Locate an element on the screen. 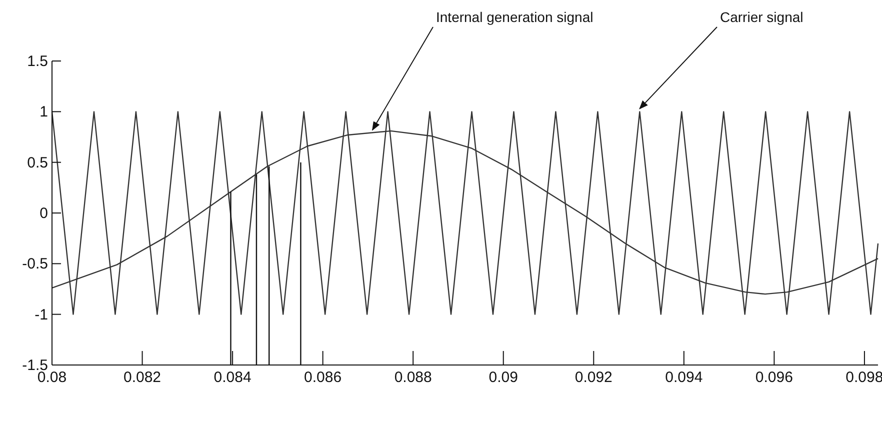 The image size is (882, 435). x-tick-label: 0.096 is located at coordinates (774, 377).